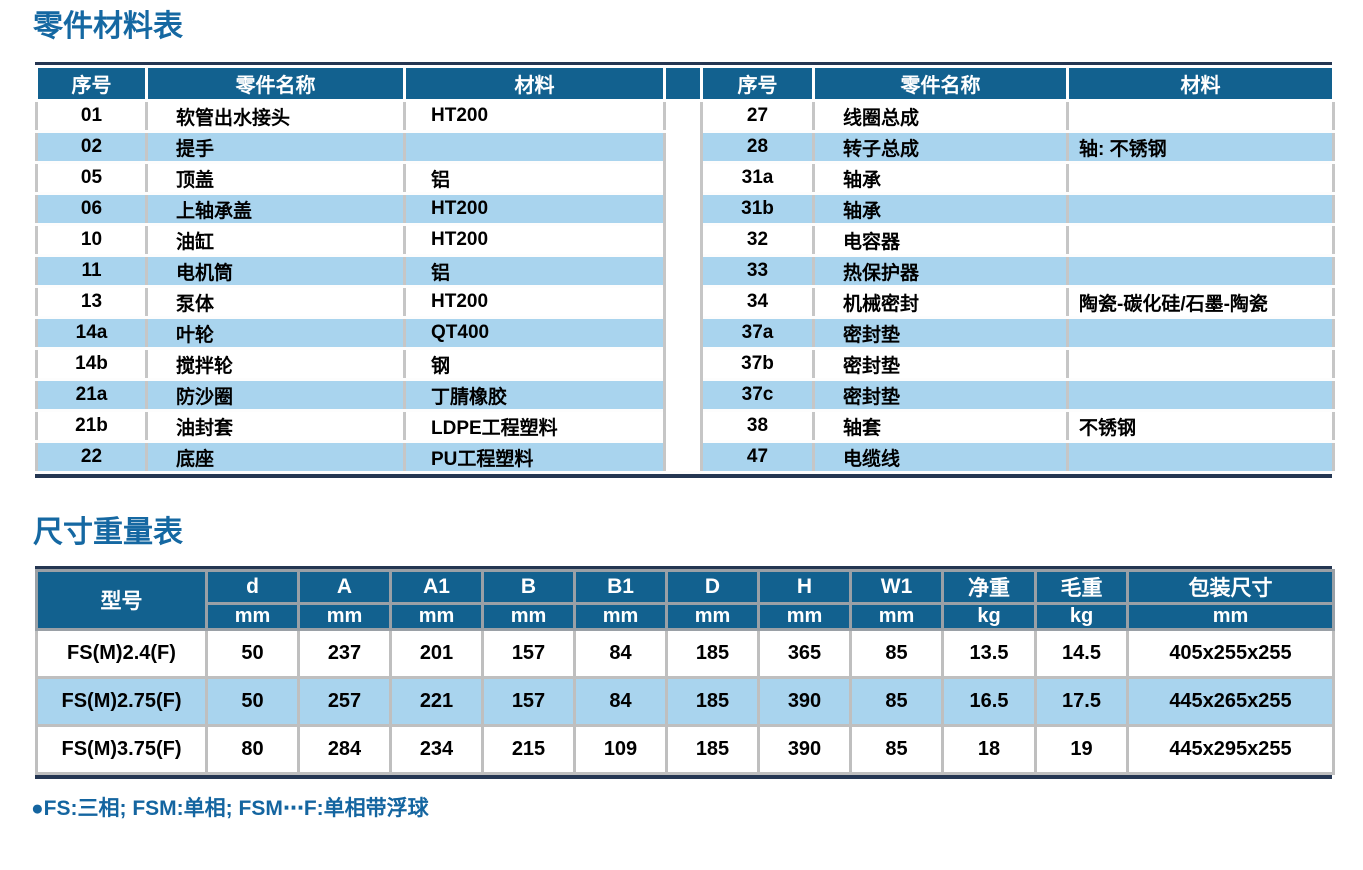  Describe the element at coordinates (685, 178) in the screenshot. I see `table-row: 05 顶盖 铝 31a 轴承` at that location.